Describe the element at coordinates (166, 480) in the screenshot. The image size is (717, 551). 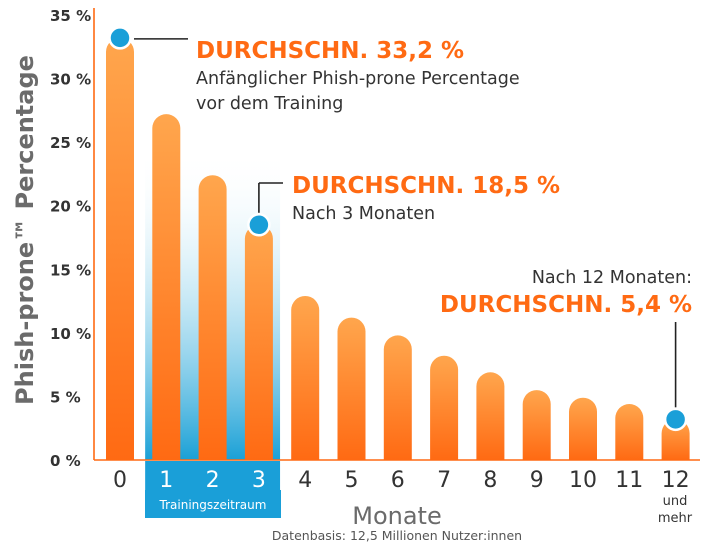
I see `x-tick-label-1: 1` at that location.